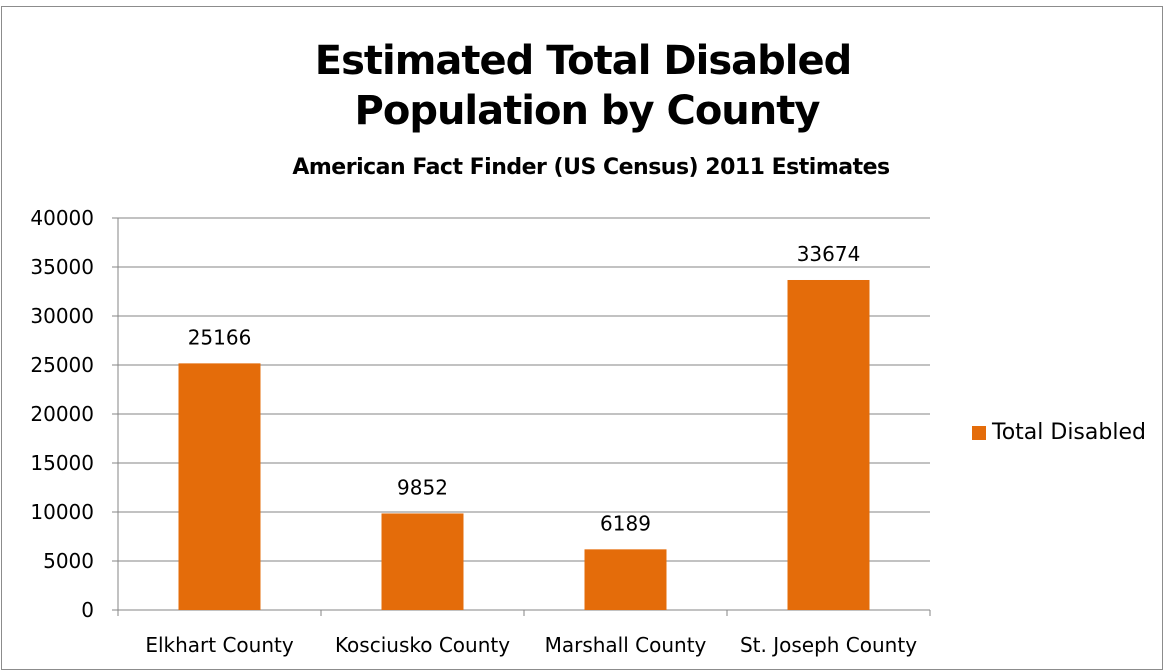 This screenshot has width=1166, height=672. I want to click on y-tick-label: 20000, so click(62, 414).